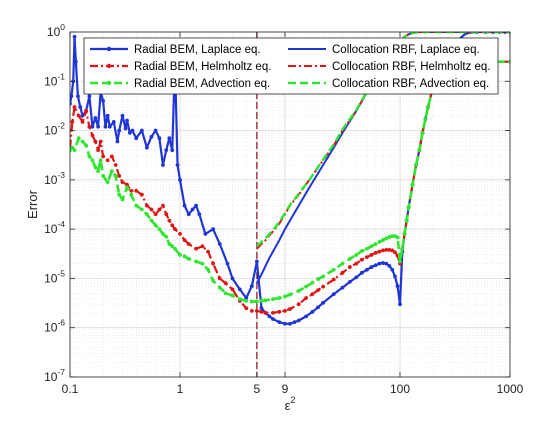 The width and height of the screenshot is (560, 425). I want to click on y-tick-label: 10⁻⁴, so click(54, 227).